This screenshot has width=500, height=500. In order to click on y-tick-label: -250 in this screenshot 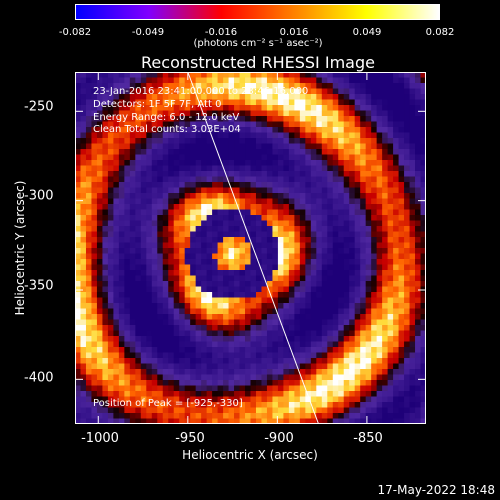, I will do `click(39, 107)`.